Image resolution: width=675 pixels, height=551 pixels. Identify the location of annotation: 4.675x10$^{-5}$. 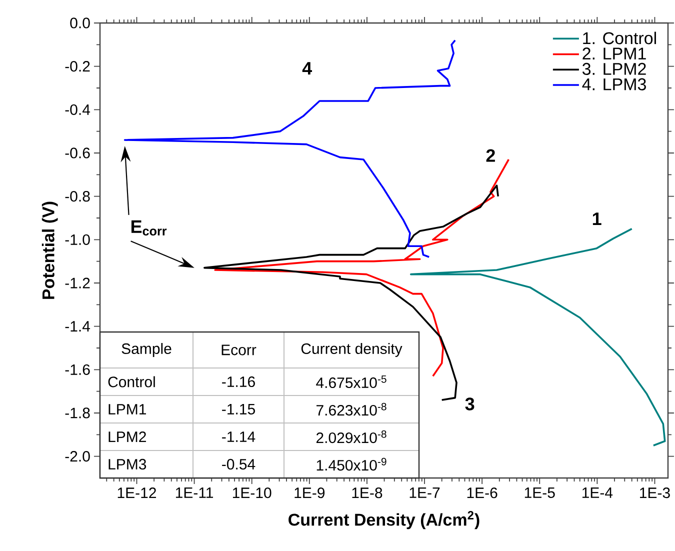
(351, 381).